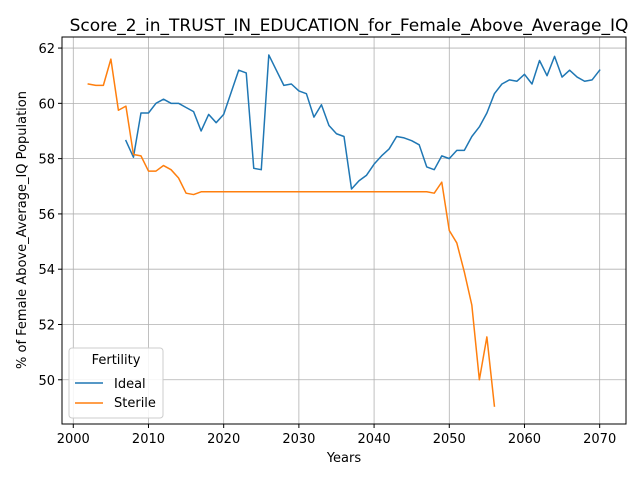  I want to click on legend: Fertility Ideal Sterile, so click(116, 383).